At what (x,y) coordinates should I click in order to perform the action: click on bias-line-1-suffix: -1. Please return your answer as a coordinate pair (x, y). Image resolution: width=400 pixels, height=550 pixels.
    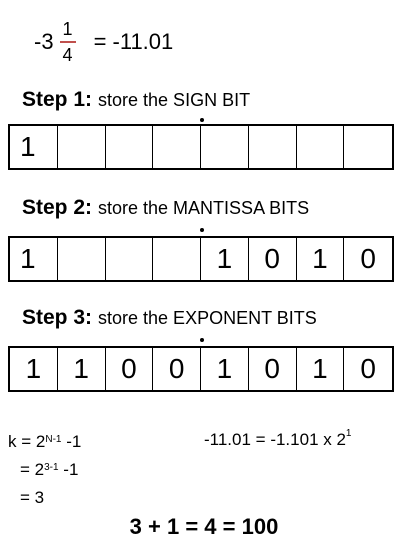
    Looking at the image, I should click on (71, 441).